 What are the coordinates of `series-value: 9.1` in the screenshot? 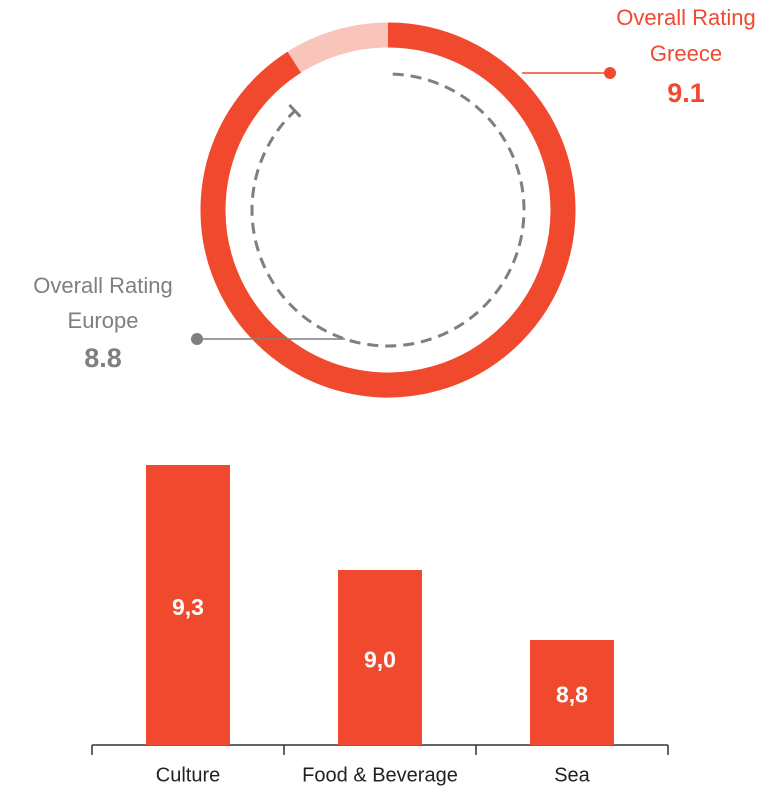 It's located at (686, 93).